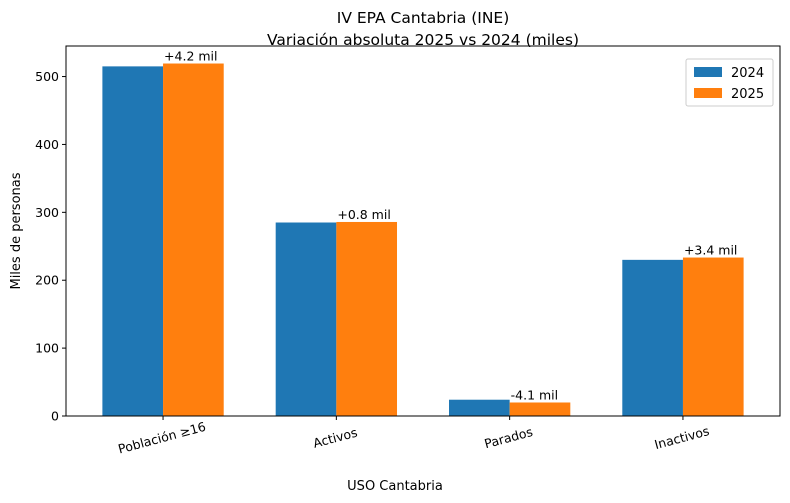  I want to click on x-tick-label-poblacion-16: Población ≥16, so click(161, 438).